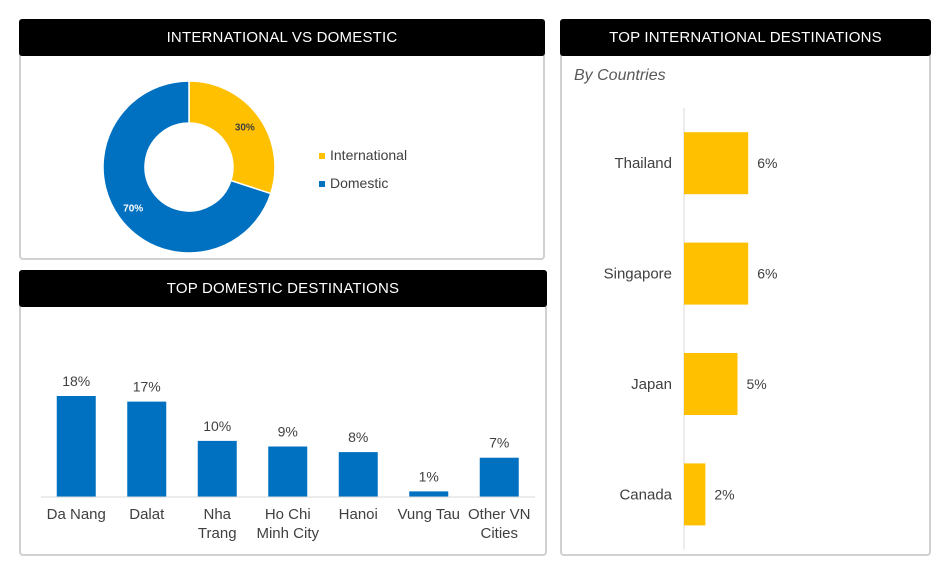 The image size is (935, 570). What do you see at coordinates (217, 514) in the screenshot?
I see `tick-label: Nha` at bounding box center [217, 514].